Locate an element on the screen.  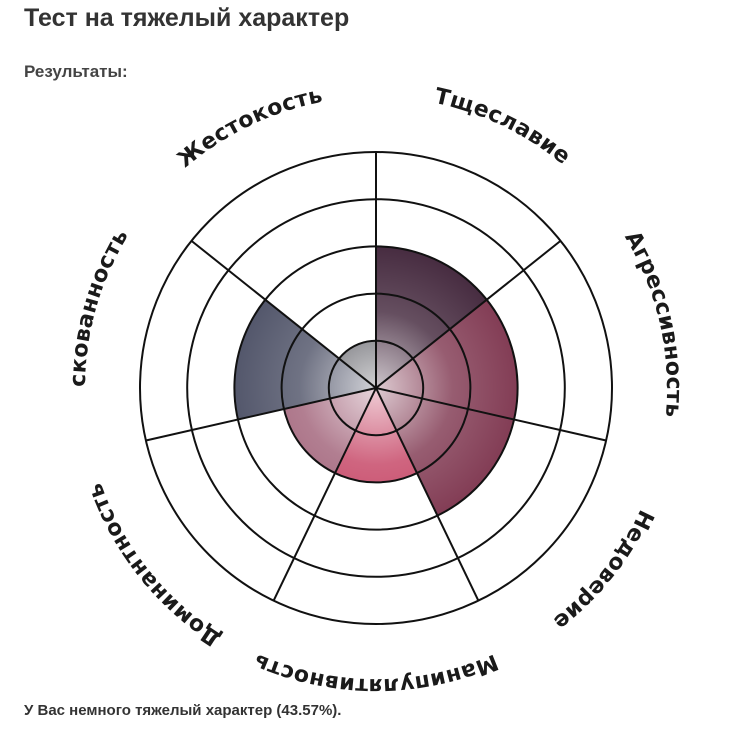
category-label: Манипулятивность is located at coordinates (376, 673).